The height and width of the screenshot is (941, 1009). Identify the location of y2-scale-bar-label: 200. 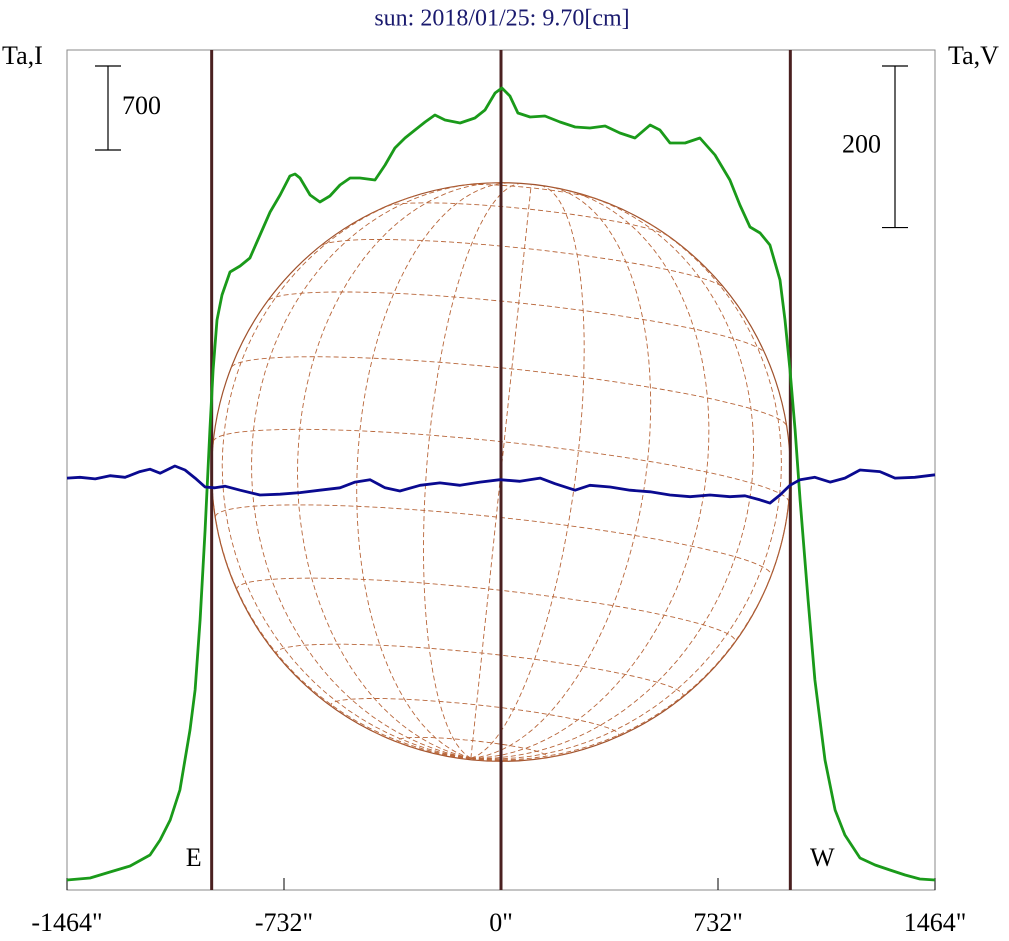
(861, 144).